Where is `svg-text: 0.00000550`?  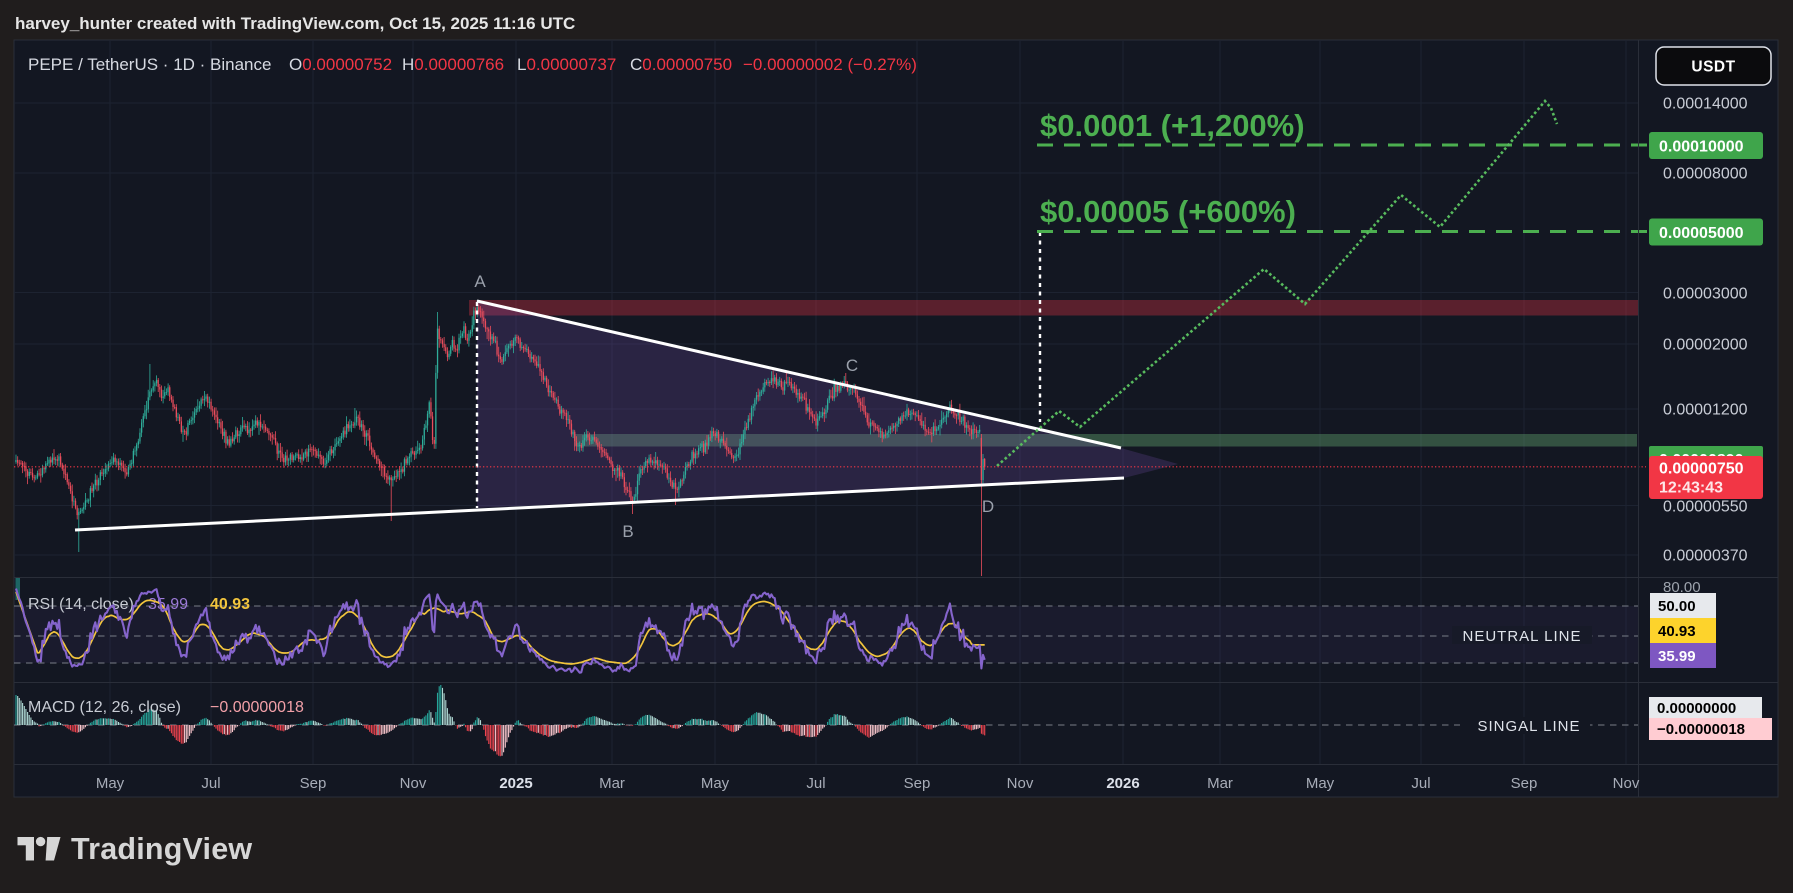
svg-text: 0.00000550 is located at coordinates (1705, 507).